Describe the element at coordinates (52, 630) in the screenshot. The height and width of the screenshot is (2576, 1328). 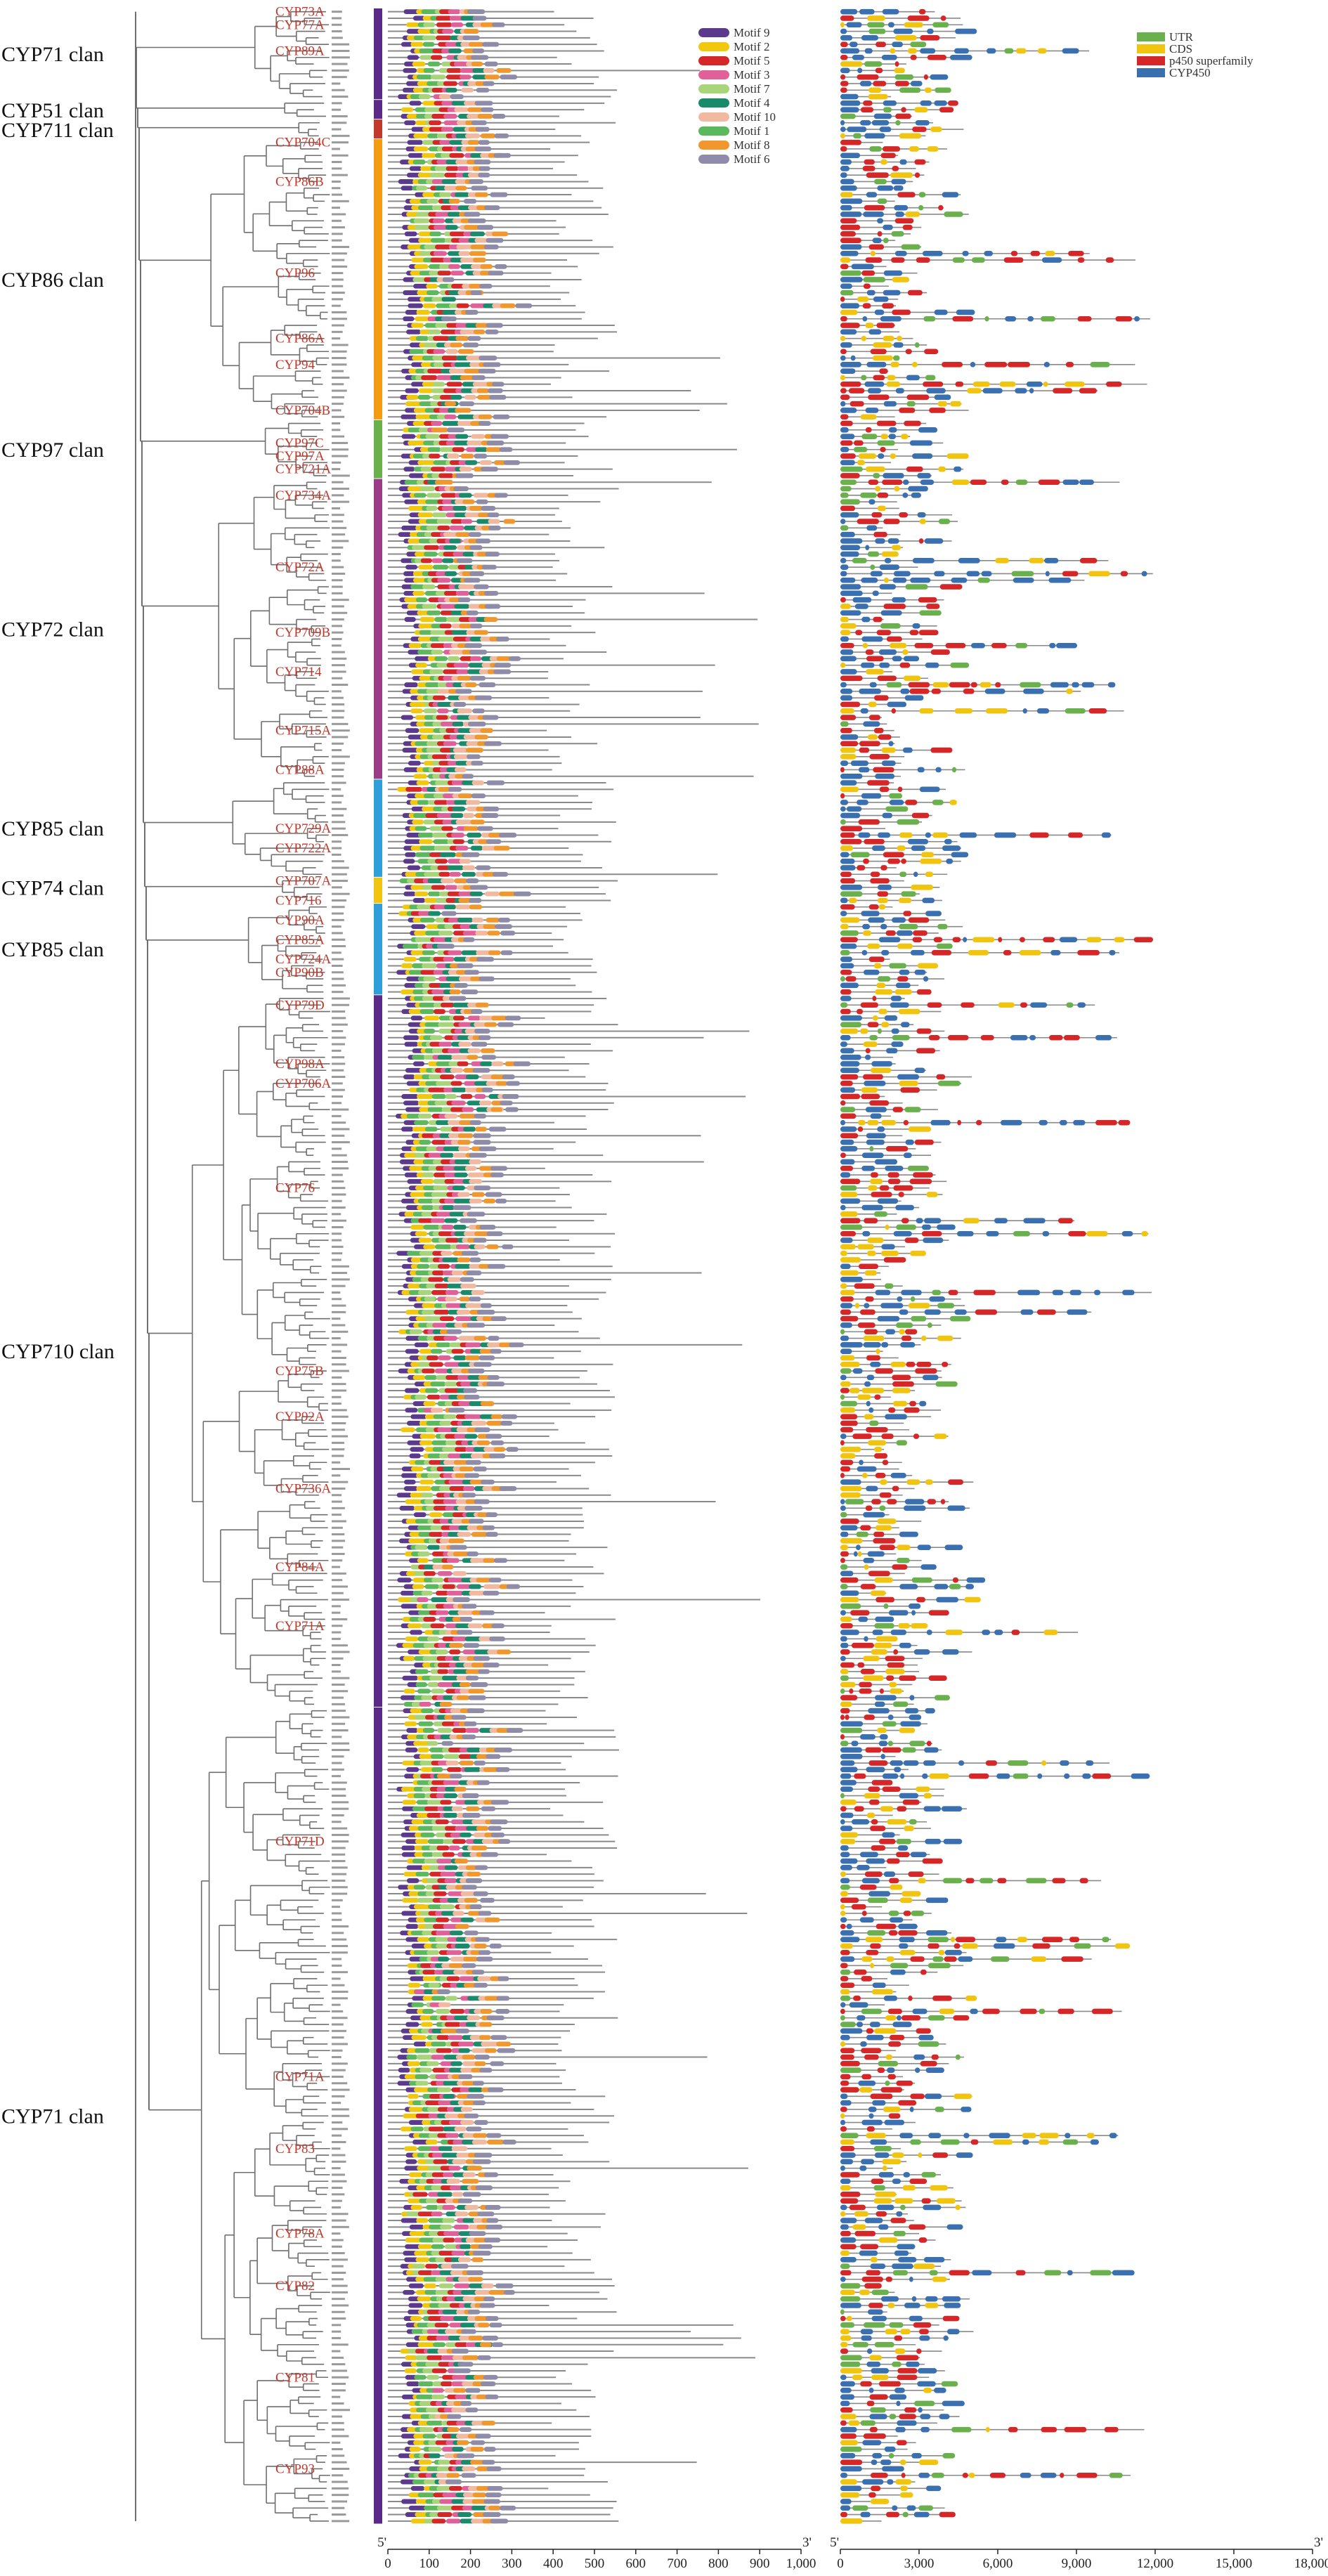
I see `clan-label: CYP72 clan` at that location.